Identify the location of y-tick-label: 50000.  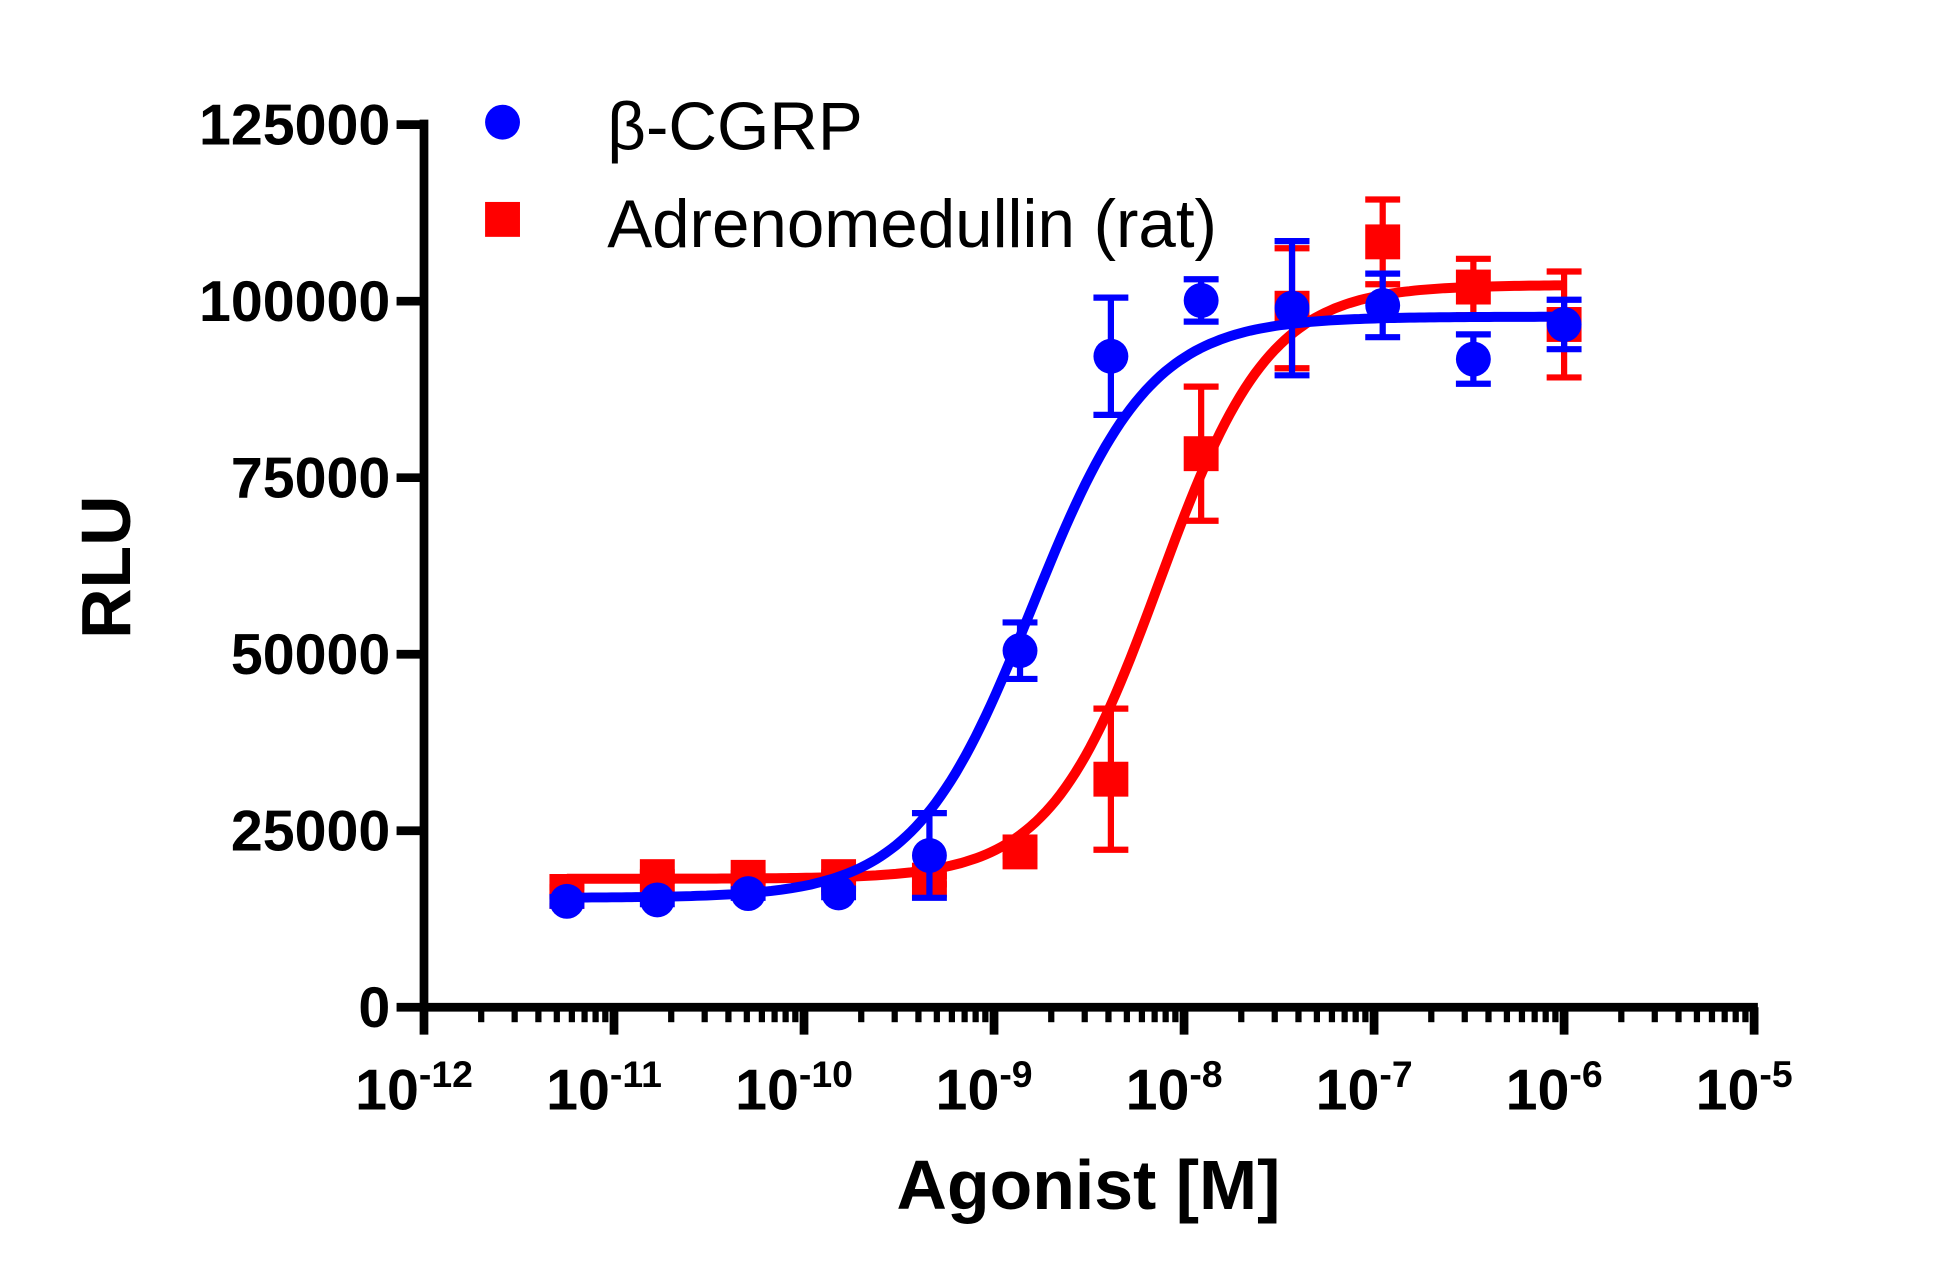
(310, 655).